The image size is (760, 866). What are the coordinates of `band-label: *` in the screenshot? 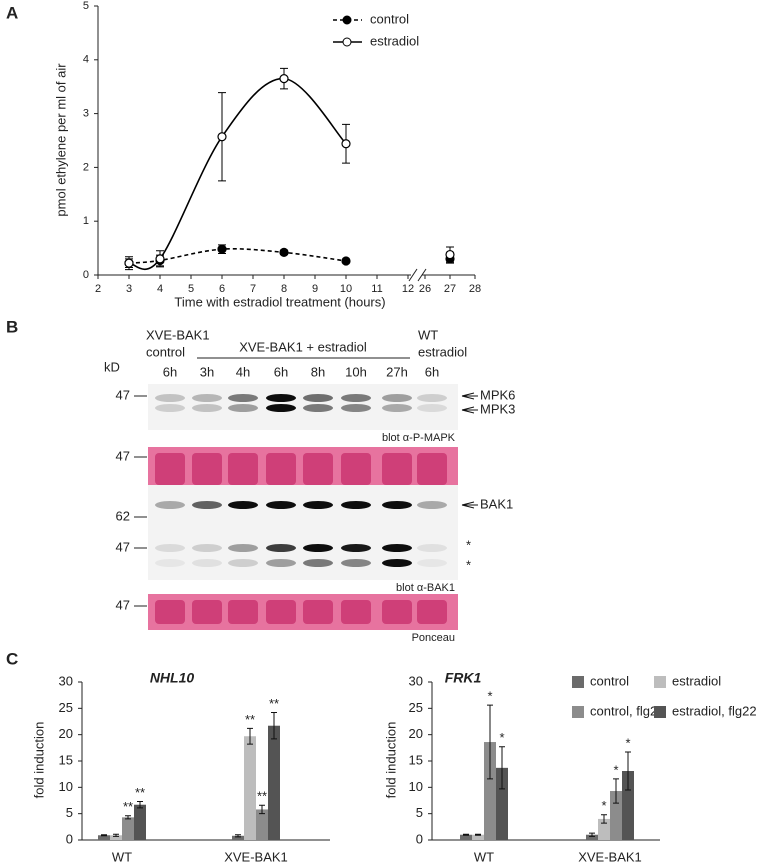 It's located at (468, 564).